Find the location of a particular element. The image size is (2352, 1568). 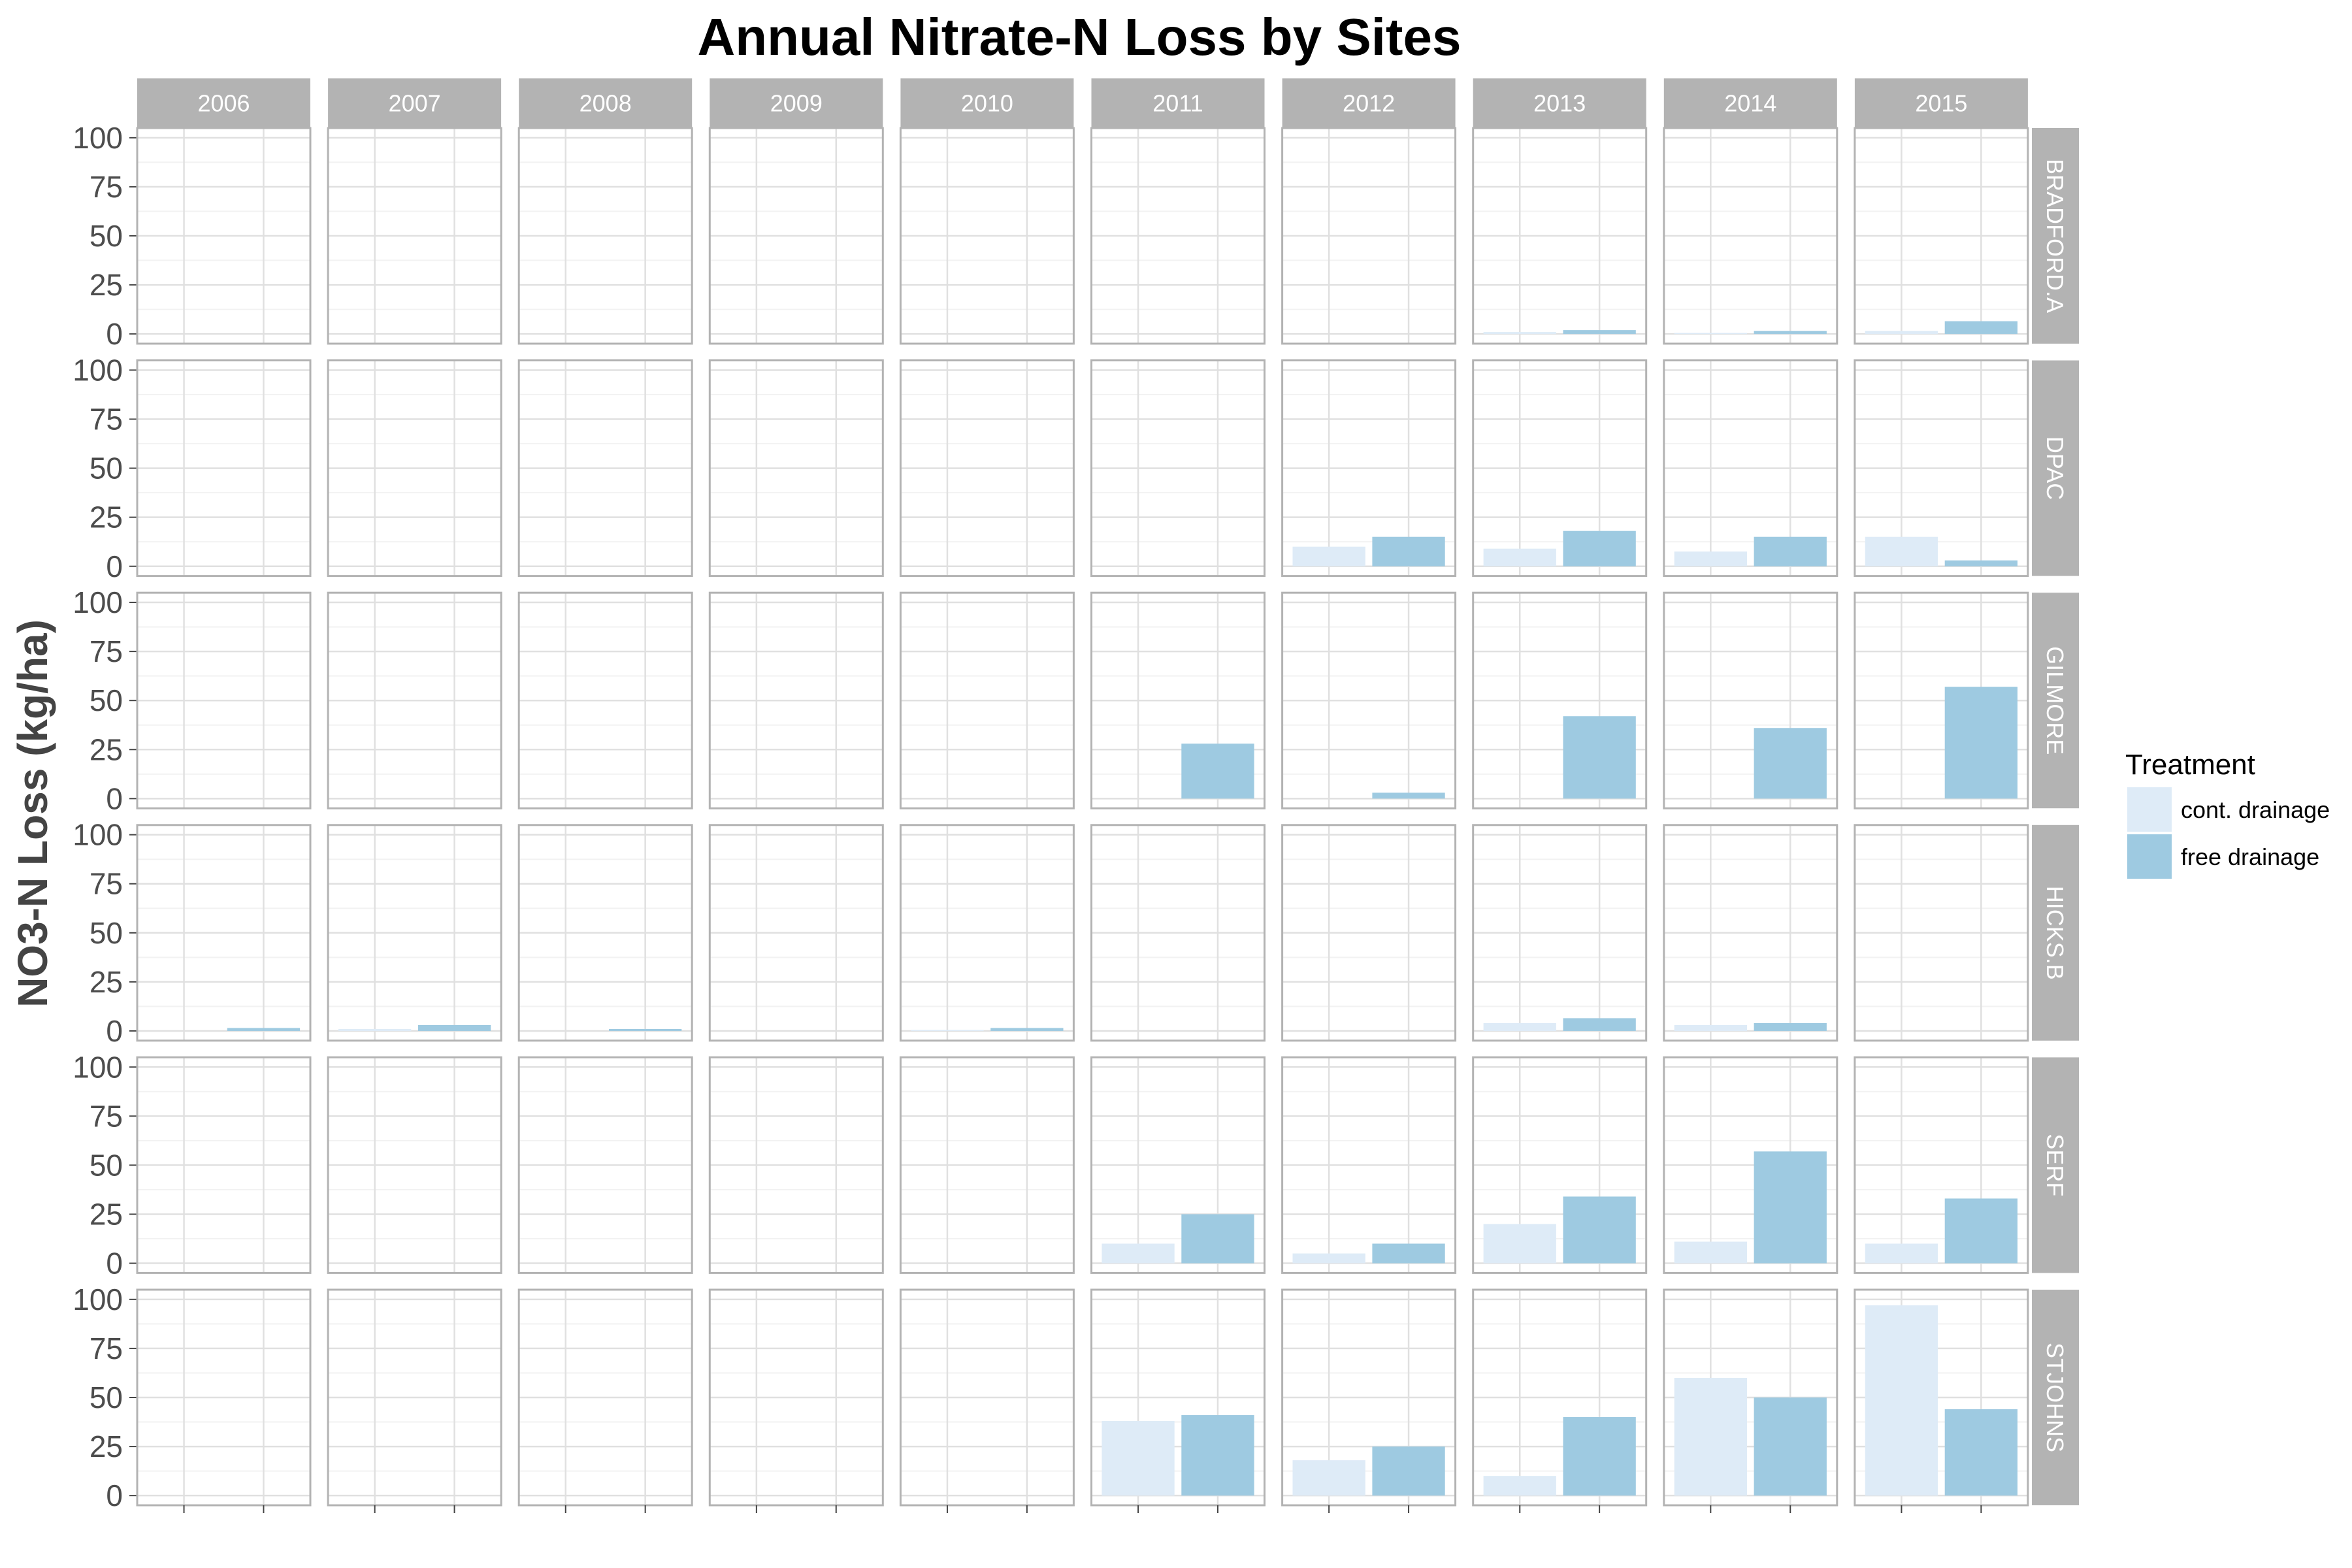

panel-bradford.a-2006 is located at coordinates (224, 236).